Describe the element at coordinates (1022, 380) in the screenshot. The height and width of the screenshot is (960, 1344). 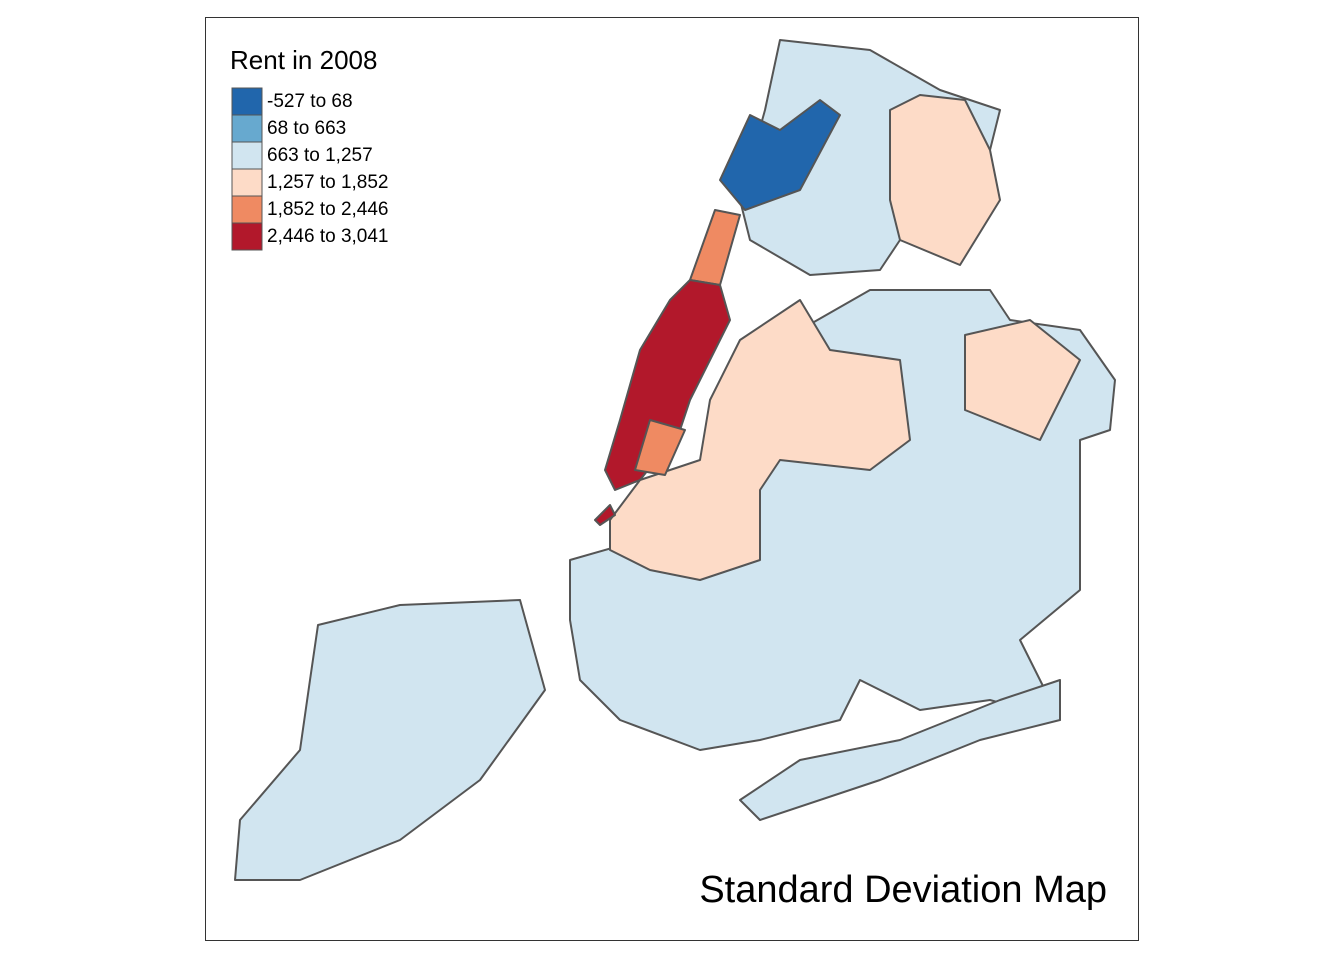
I see `east-queens` at that location.